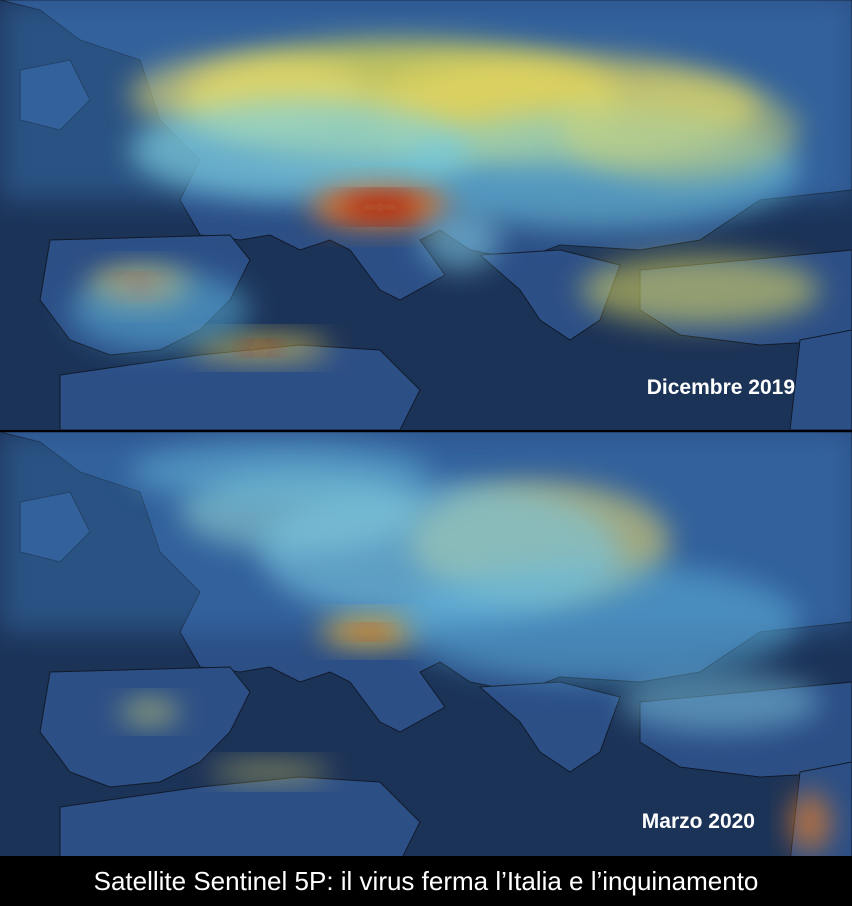  I want to click on panel-label: Dicembre 2019, so click(721, 387).